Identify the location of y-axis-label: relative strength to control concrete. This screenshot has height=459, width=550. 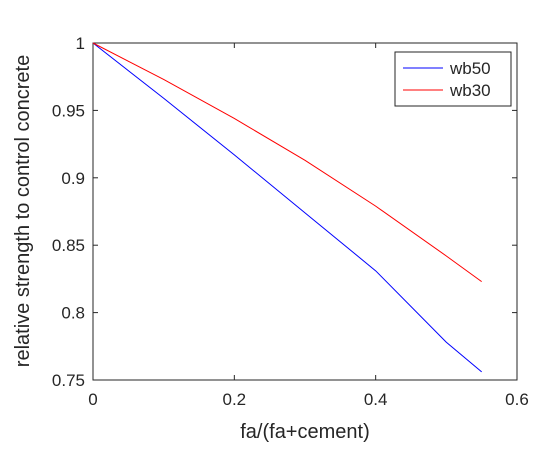
(23, 211).